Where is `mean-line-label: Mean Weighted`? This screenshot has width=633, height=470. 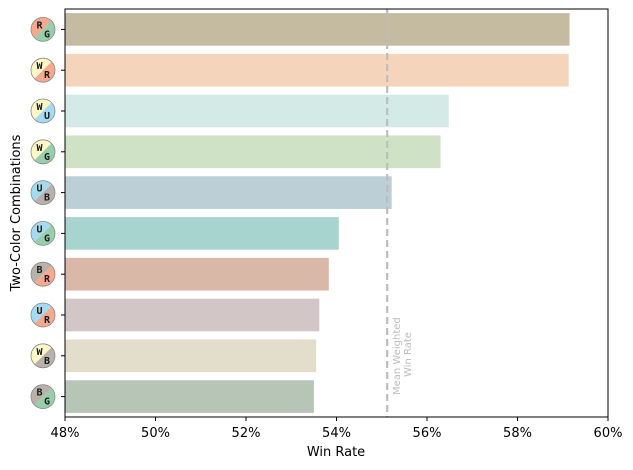 mean-line-label: Mean Weighted is located at coordinates (397, 356).